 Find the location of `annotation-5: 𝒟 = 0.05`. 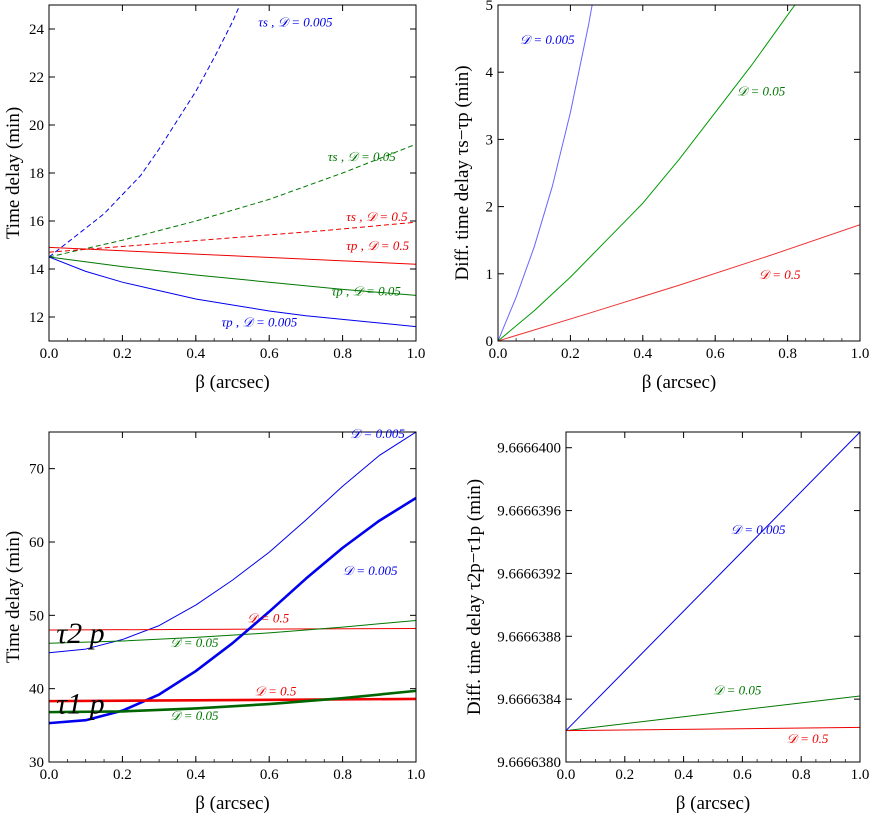

annotation-5: 𝒟 = 0.05 is located at coordinates (194, 715).